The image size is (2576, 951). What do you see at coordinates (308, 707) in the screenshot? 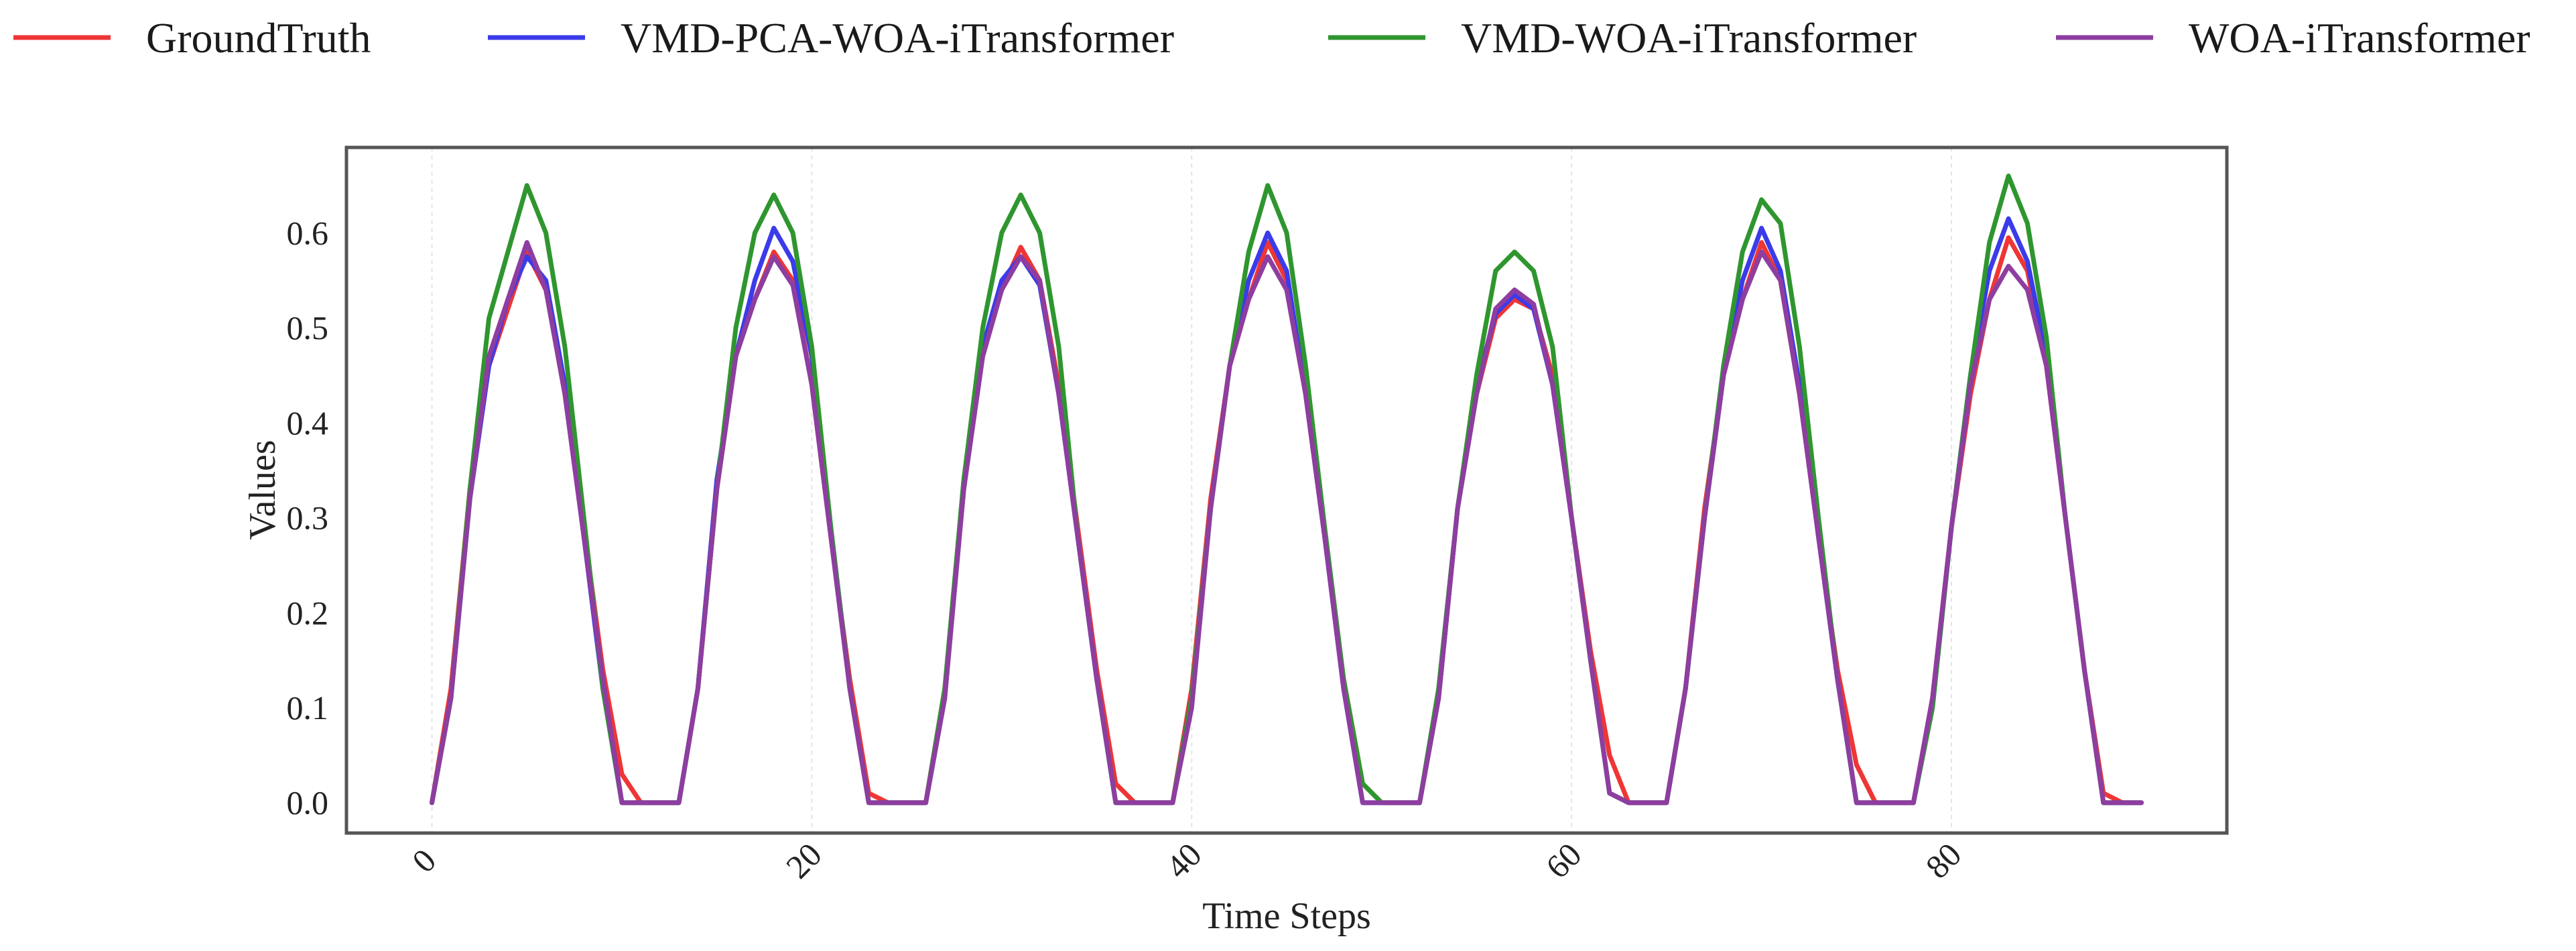
I see `y-tick-label: 0.1` at bounding box center [308, 707].